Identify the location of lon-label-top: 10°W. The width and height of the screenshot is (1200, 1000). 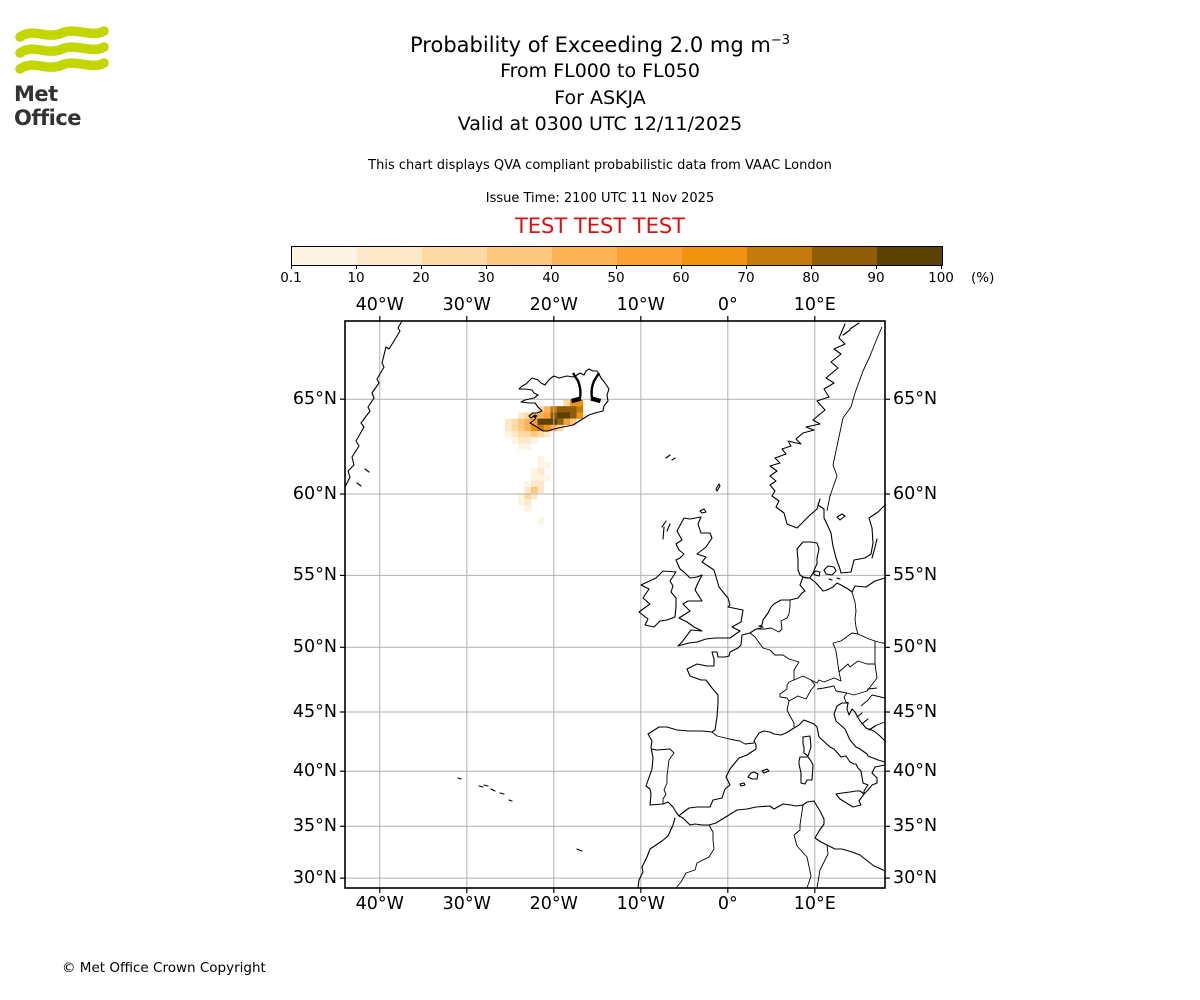
(640, 305).